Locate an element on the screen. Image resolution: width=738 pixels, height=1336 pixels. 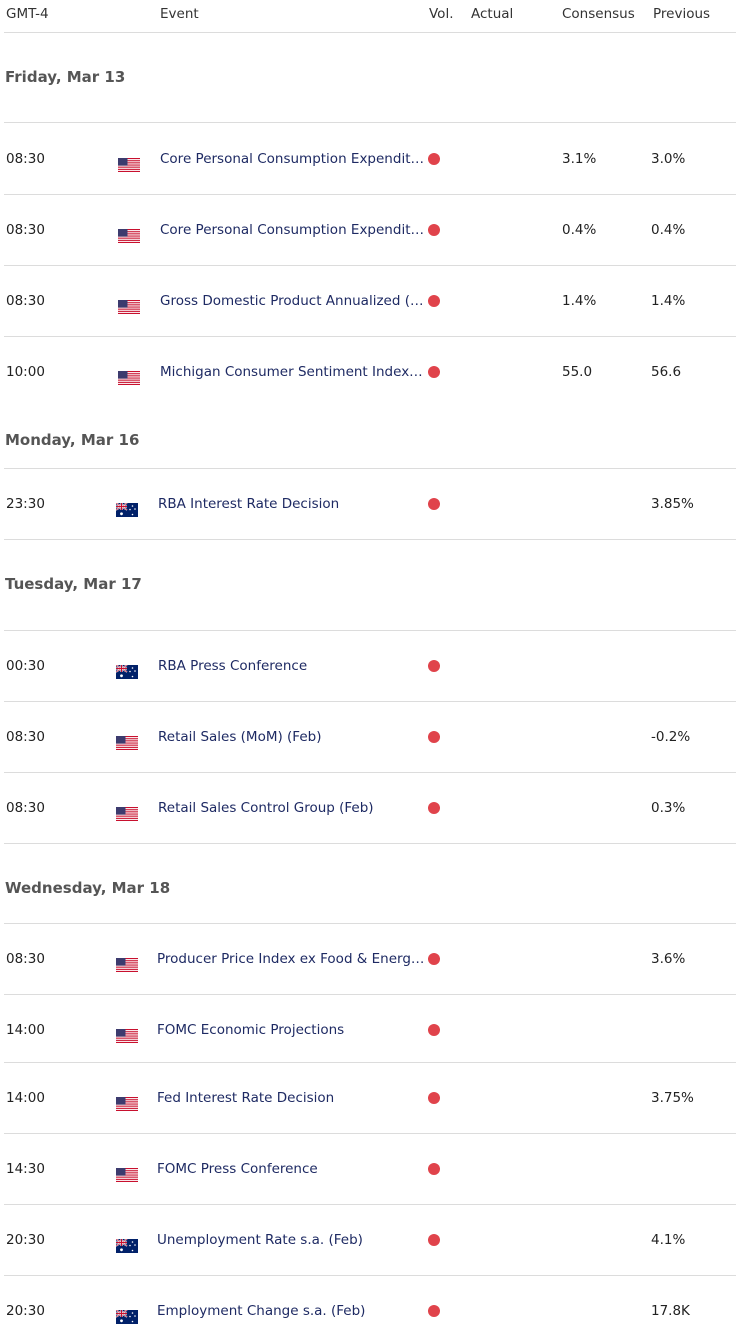
previous: -0.2% is located at coordinates (671, 737).